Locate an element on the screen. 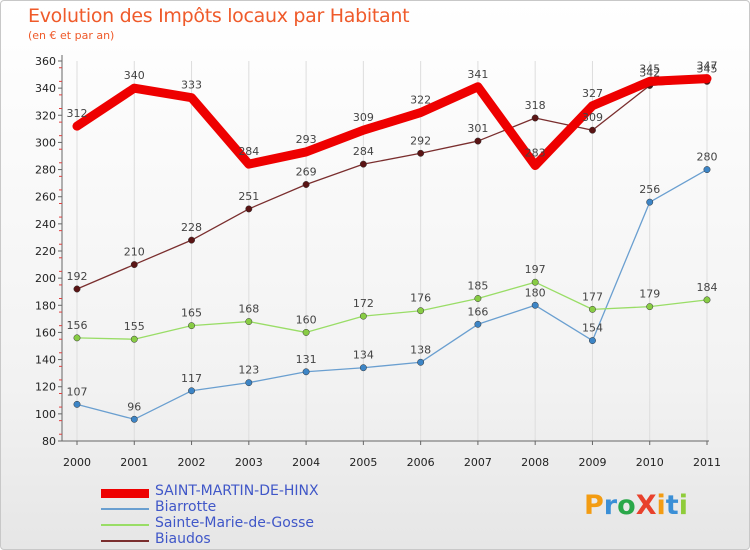 The image size is (750, 550). x-tick-label: 2011 is located at coordinates (707, 462).